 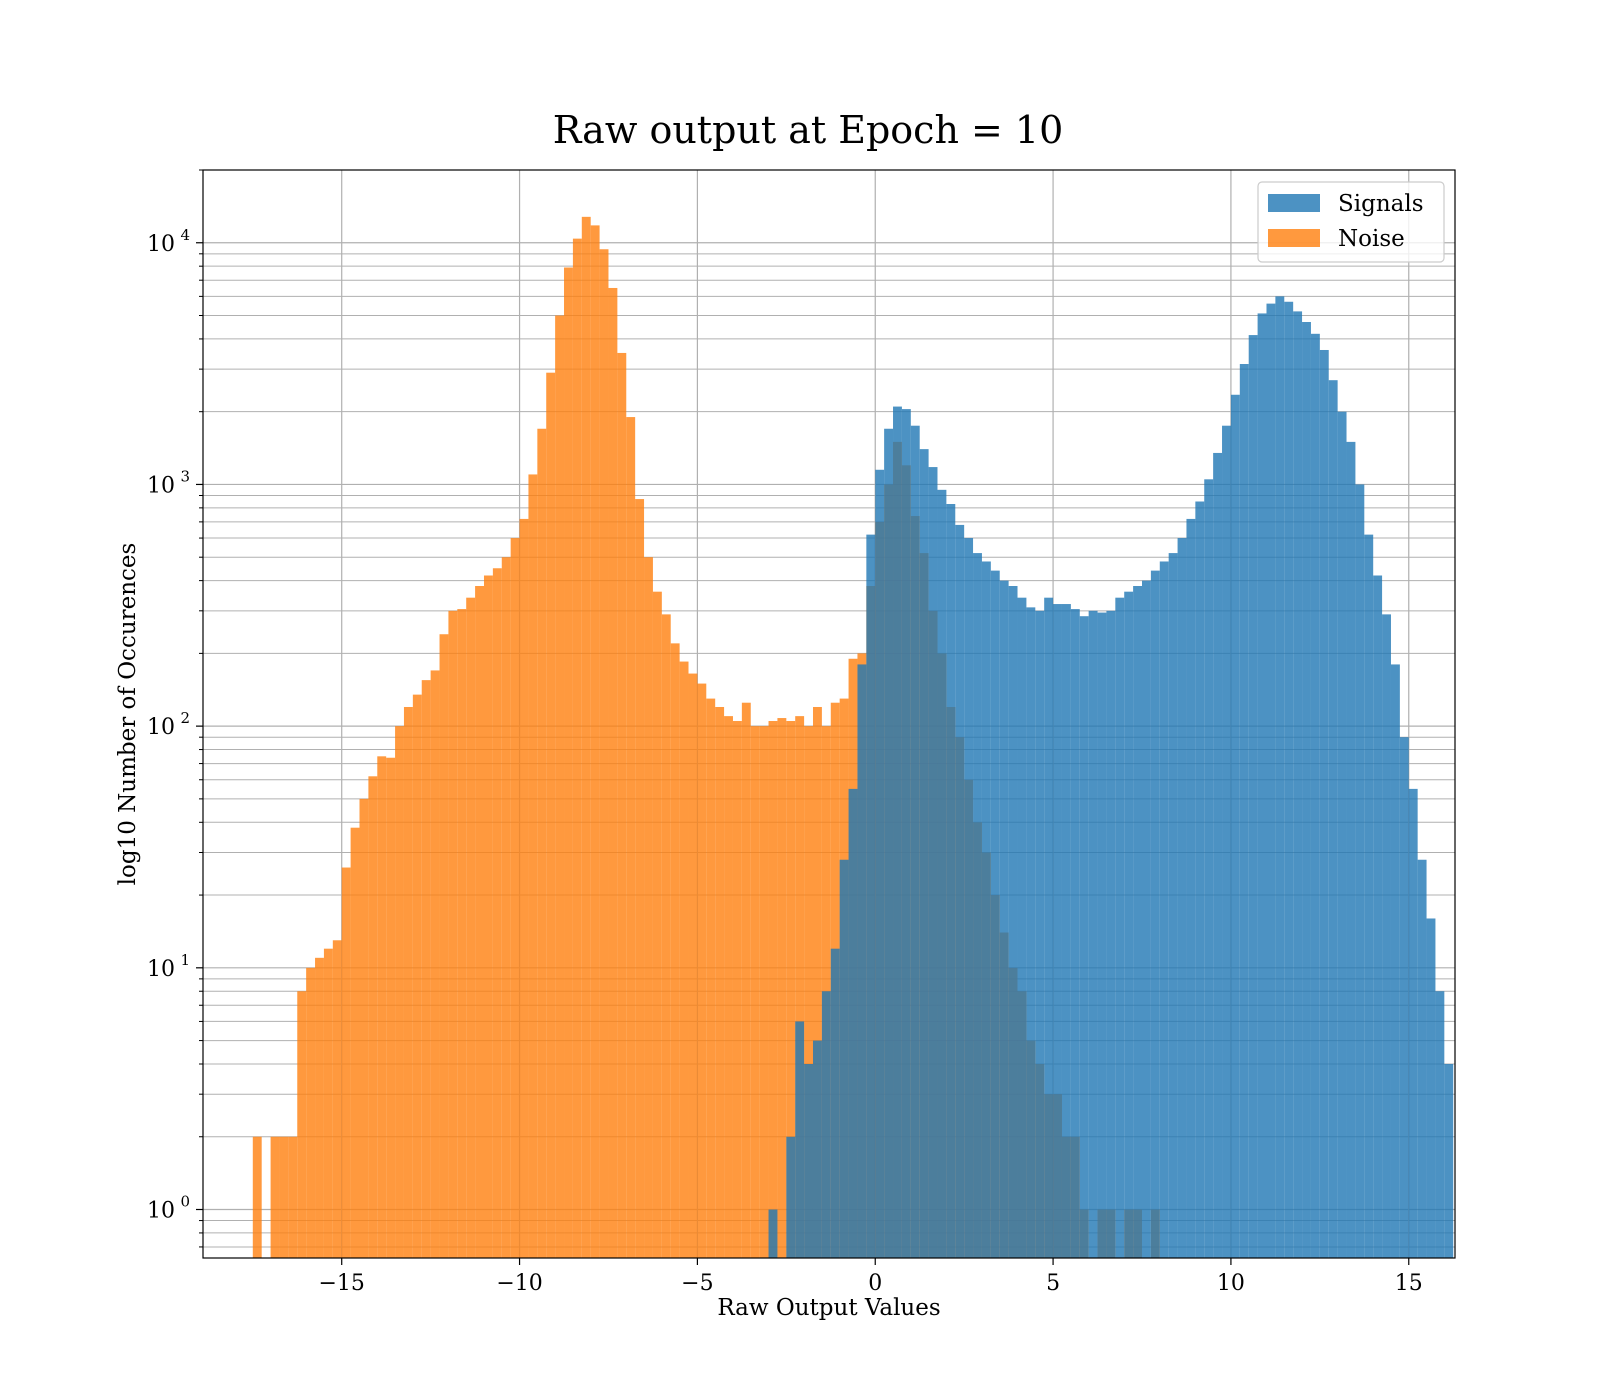 What do you see at coordinates (341, 1283) in the screenshot?
I see `x-tick-label: −15` at bounding box center [341, 1283].